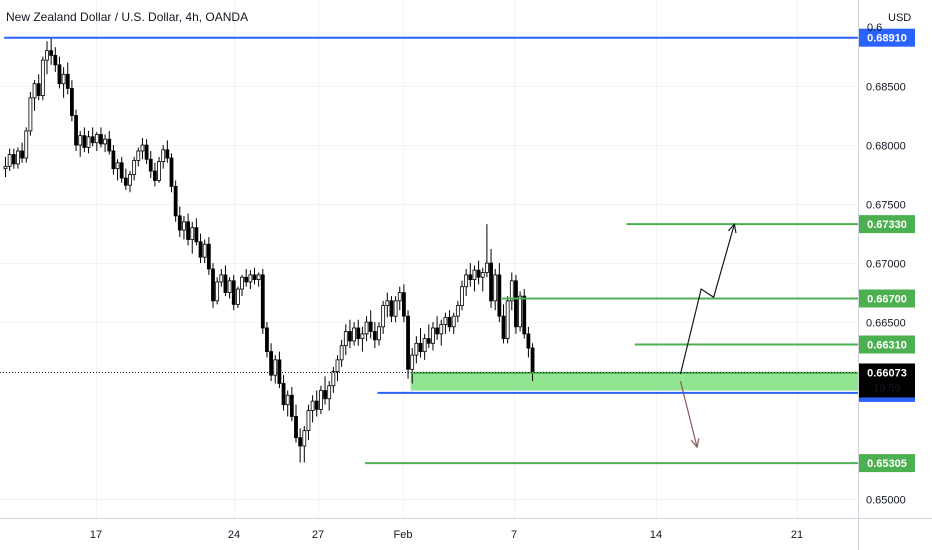 The width and height of the screenshot is (932, 550). I want to click on current-price-label-bg, so click(887, 380).